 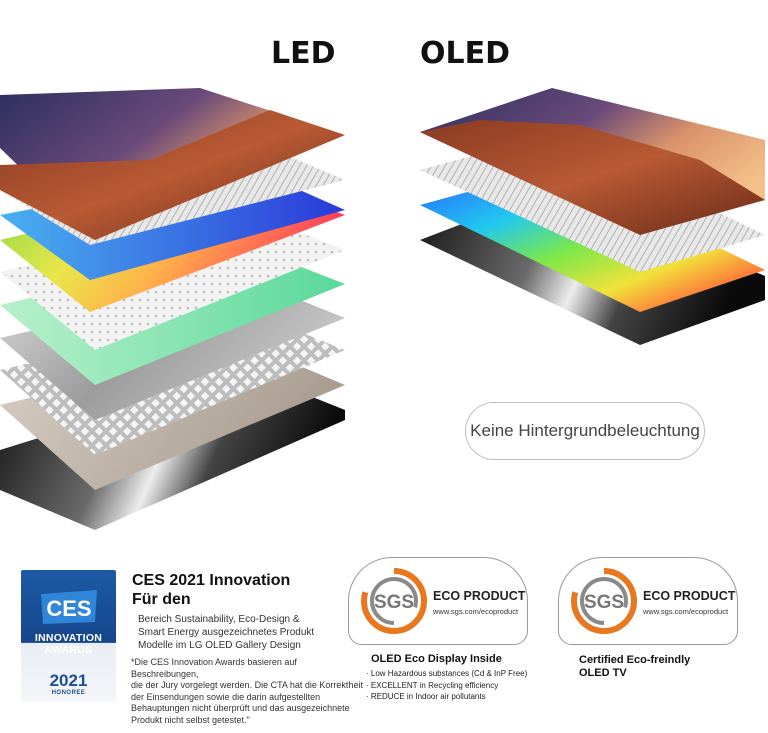 What do you see at coordinates (172, 164) in the screenshot?
I see `led-layer-screen` at bounding box center [172, 164].